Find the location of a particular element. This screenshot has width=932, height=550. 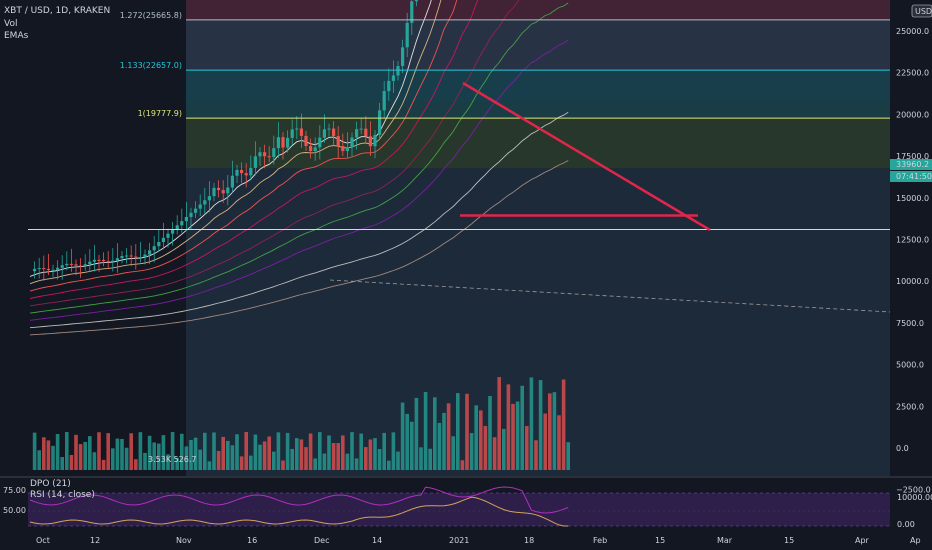

ema-indicator-label: EMAs is located at coordinates (16, 36).